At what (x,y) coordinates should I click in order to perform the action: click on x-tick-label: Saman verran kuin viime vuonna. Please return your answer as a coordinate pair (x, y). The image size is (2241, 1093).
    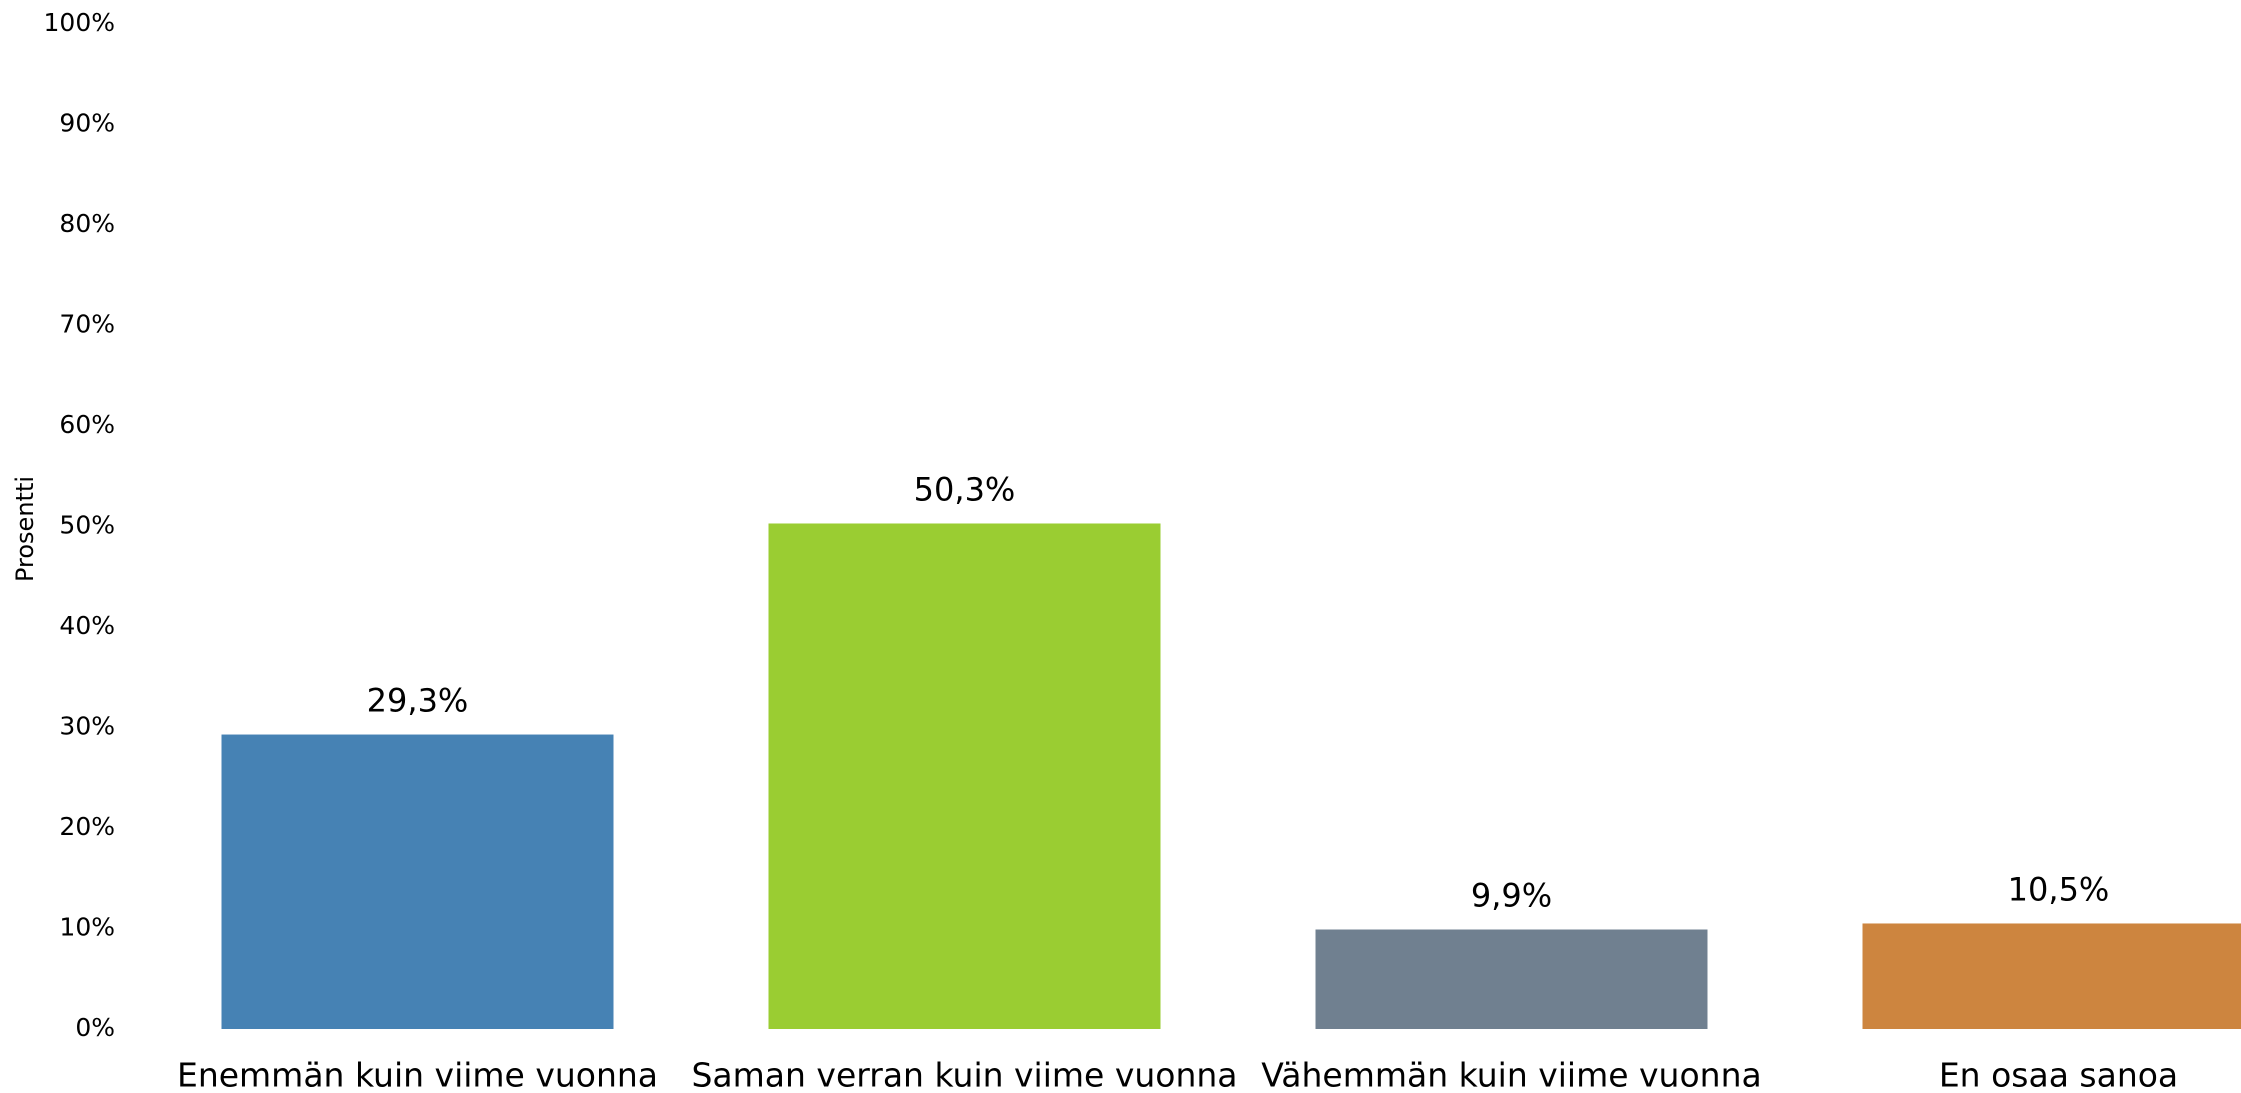
    Looking at the image, I should click on (964, 1074).